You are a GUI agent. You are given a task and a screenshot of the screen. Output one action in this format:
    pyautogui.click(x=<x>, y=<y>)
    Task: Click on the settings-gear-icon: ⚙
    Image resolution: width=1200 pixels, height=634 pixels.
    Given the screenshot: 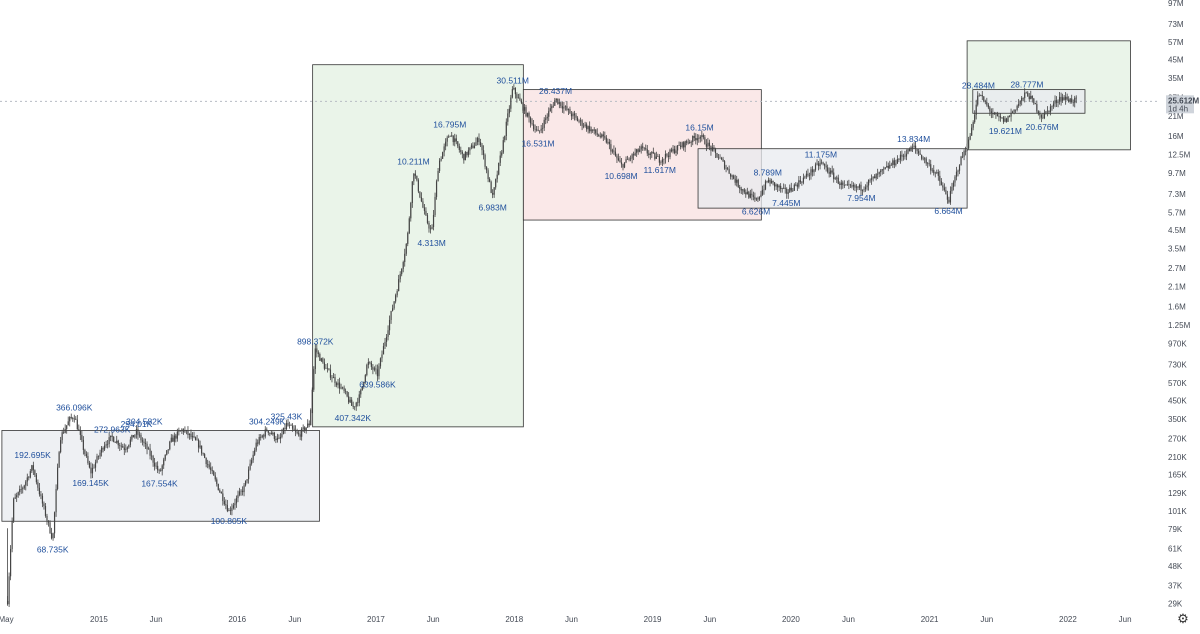 What is the action you would take?
    pyautogui.click(x=1183, y=618)
    